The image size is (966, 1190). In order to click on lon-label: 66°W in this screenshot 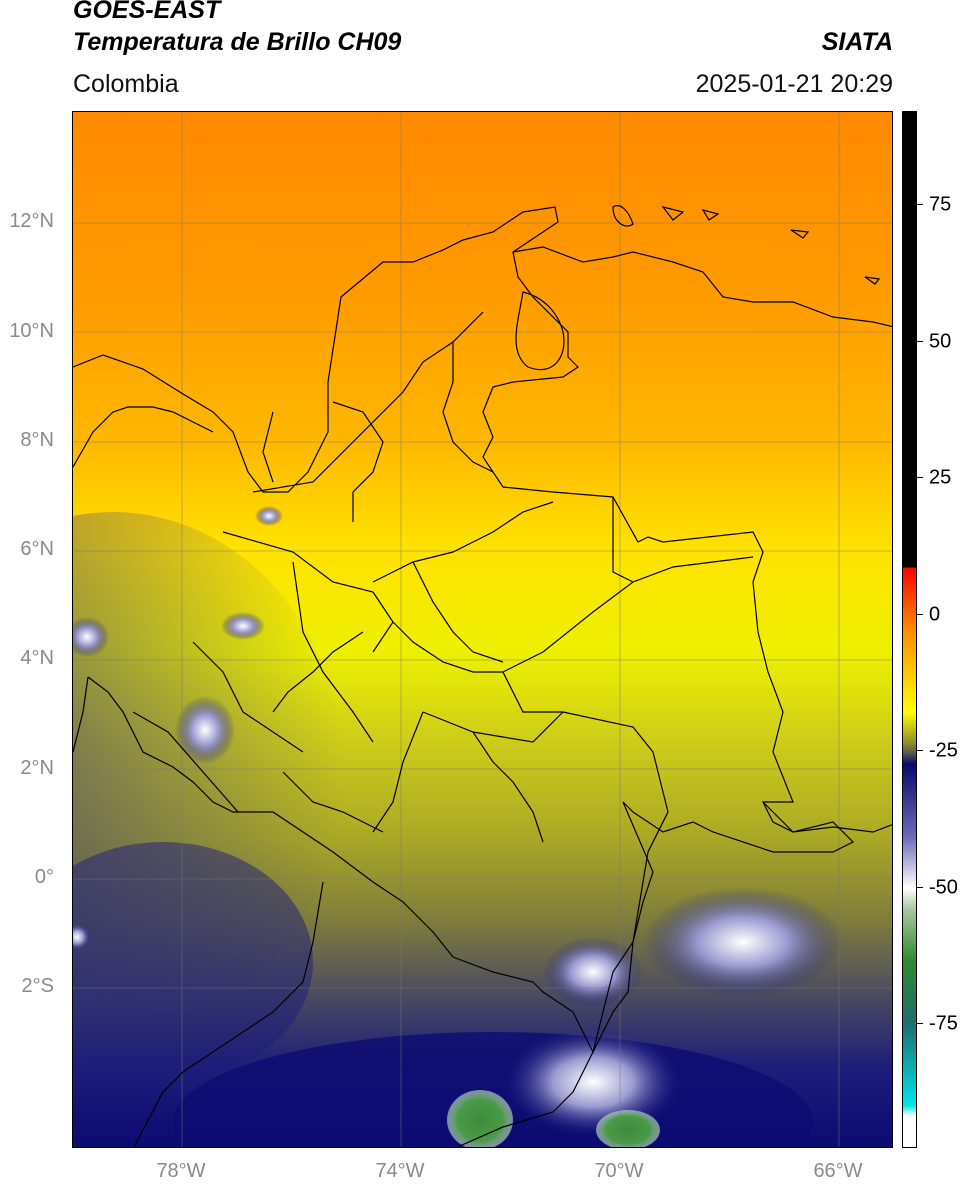, I will do `click(838, 1171)`.